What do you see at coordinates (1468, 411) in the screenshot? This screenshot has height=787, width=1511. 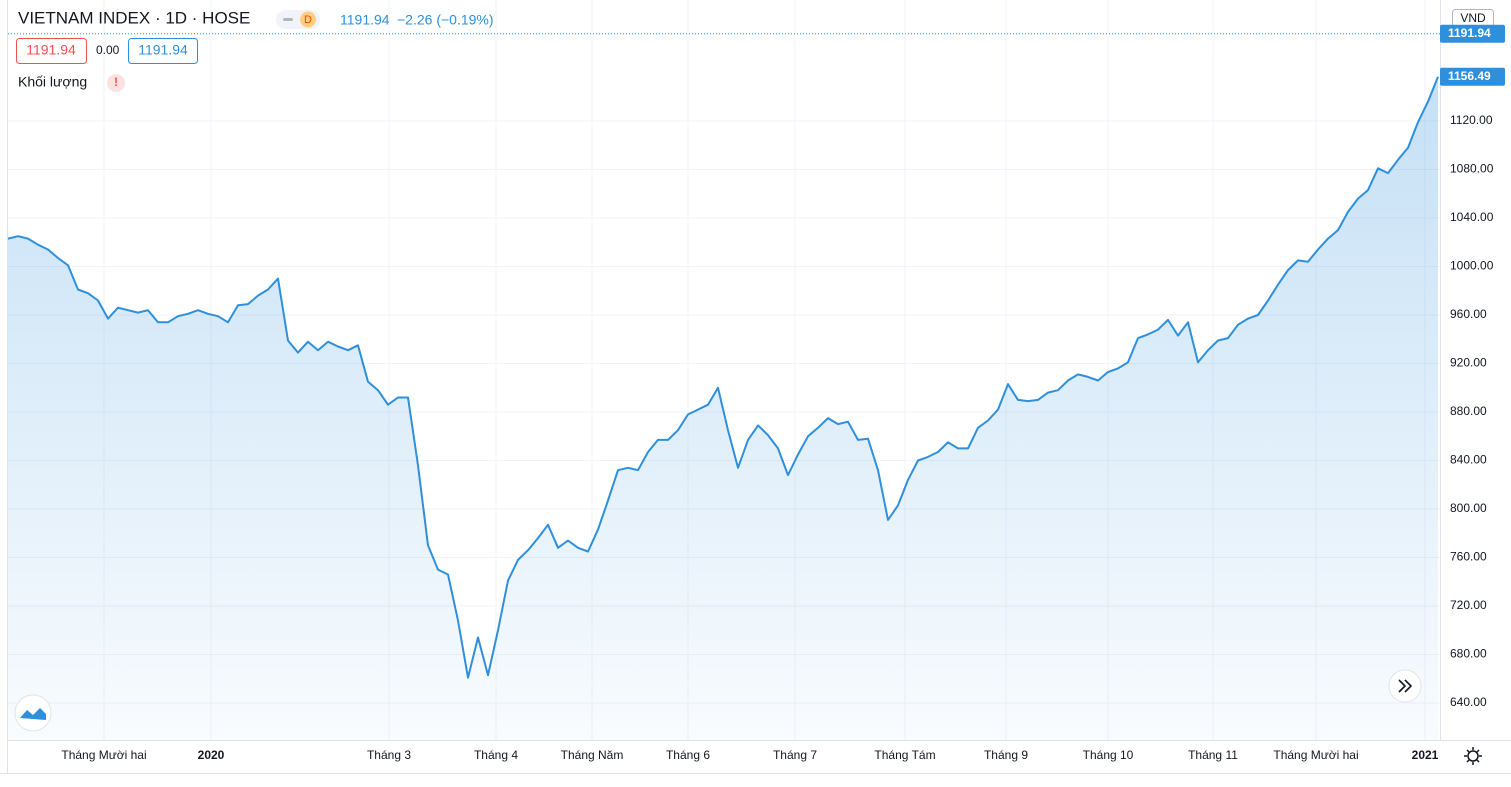 I see `y-tick-label: 880.00` at bounding box center [1468, 411].